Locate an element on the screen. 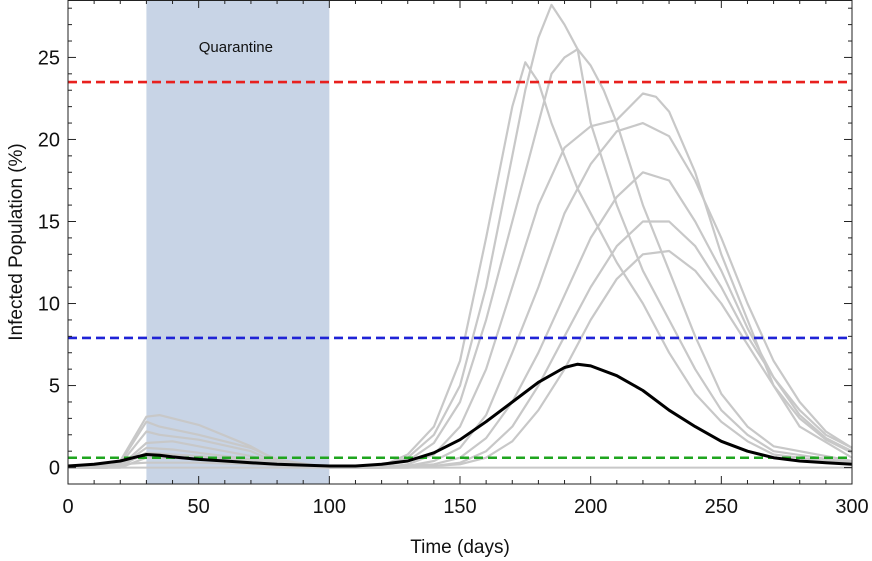 Image resolution: width=872 pixels, height=561 pixels. y-tick-label: 5 is located at coordinates (54, 387).